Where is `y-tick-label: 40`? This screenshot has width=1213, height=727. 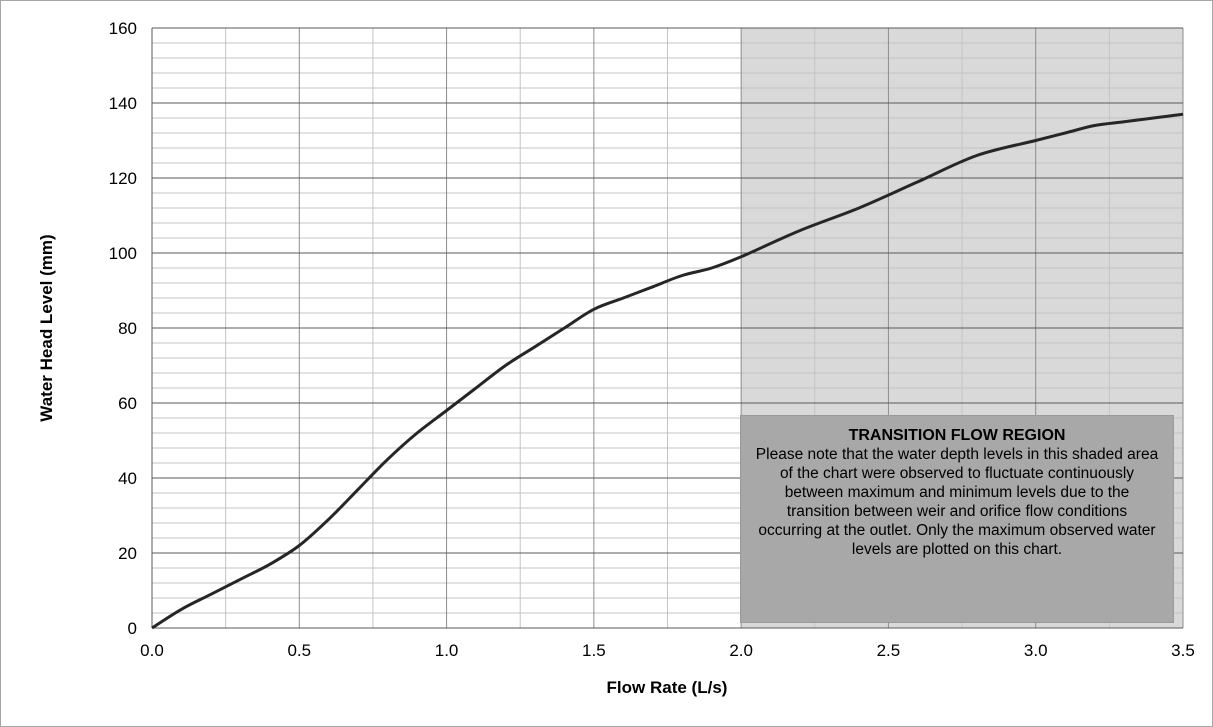
y-tick-label: 40 is located at coordinates (127, 478).